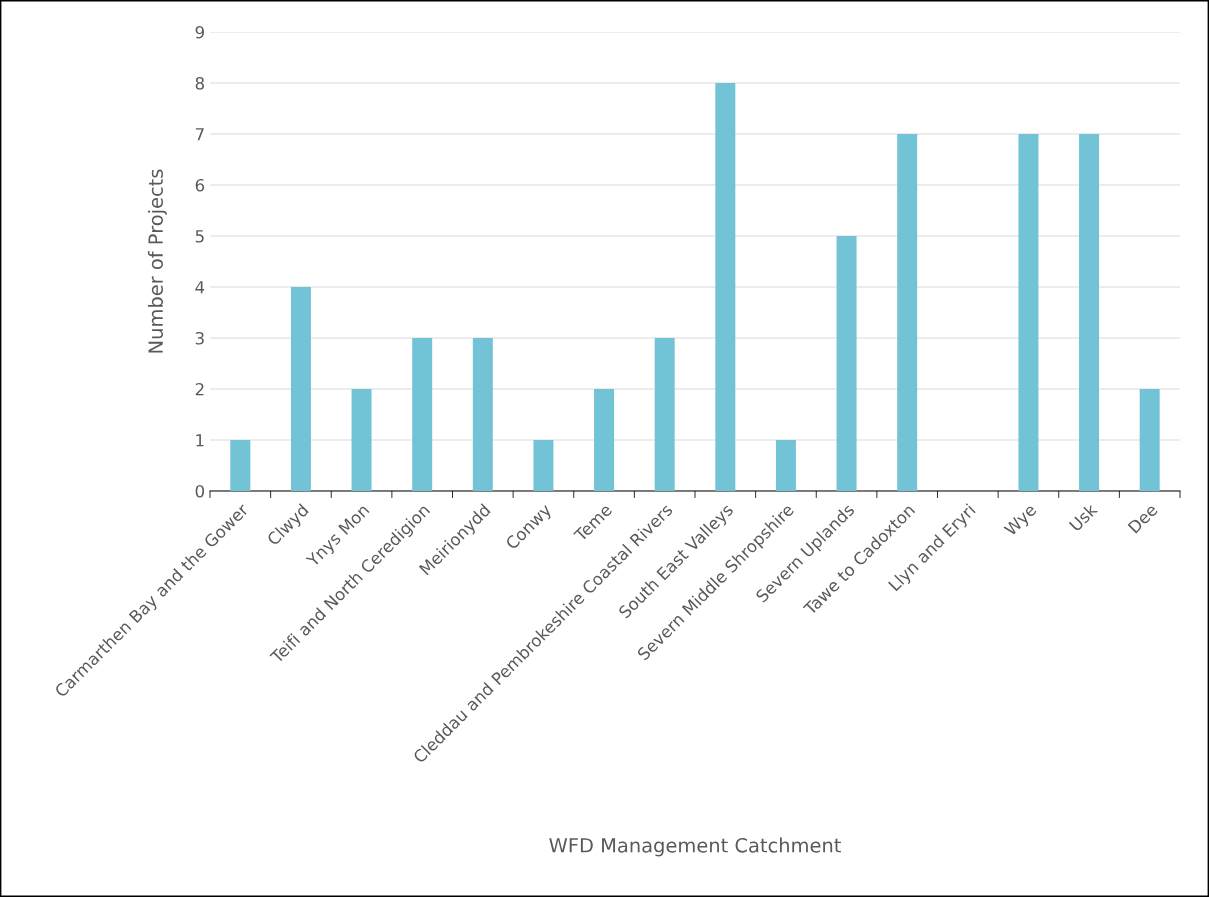 The height and width of the screenshot is (897, 1209). Describe the element at coordinates (199, 236) in the screenshot. I see `y-tick-label: 5` at that location.